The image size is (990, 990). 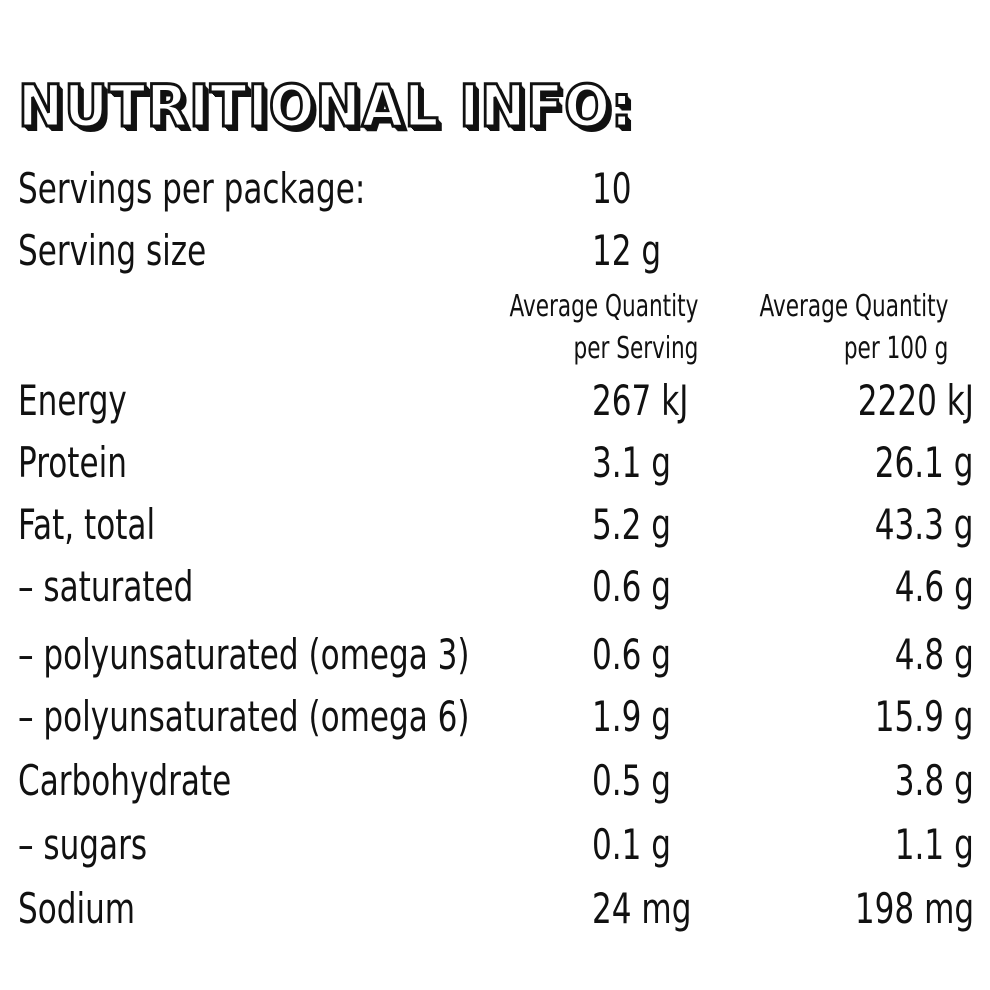 I want to click on nutrient-row-omega-3: – polyunsaturated (omega 3) 0.6 g 4.8 g, so click(x=495, y=655).